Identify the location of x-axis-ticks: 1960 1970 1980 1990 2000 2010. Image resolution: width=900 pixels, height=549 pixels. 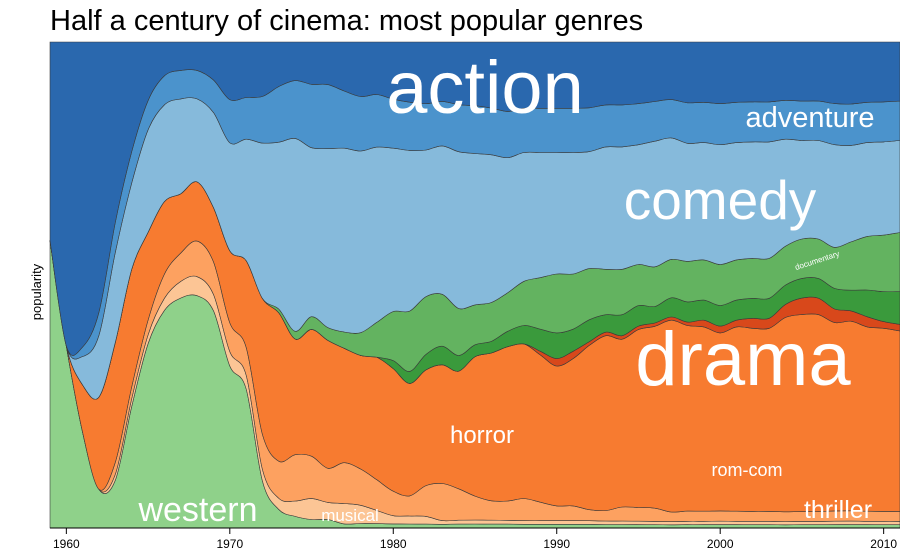
(475, 538).